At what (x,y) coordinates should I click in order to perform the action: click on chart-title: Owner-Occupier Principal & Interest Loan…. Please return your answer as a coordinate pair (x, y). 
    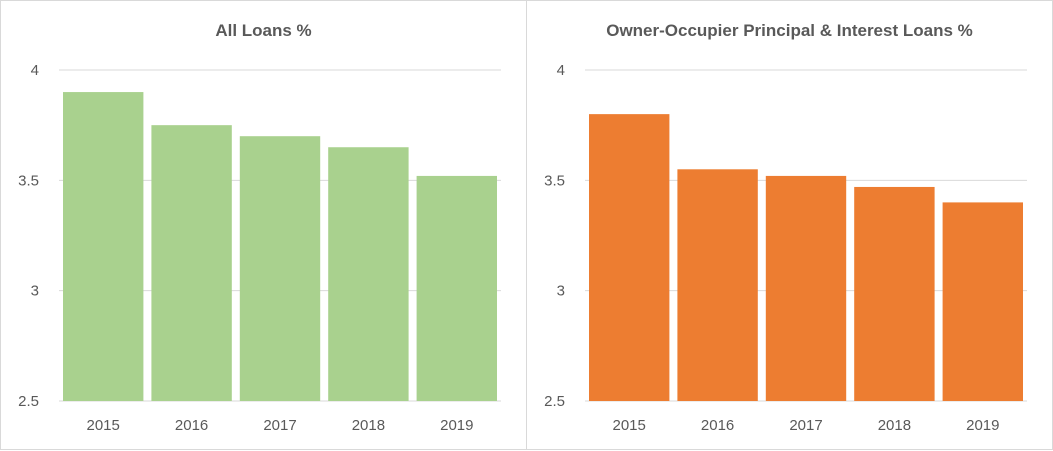
    Looking at the image, I should click on (789, 30).